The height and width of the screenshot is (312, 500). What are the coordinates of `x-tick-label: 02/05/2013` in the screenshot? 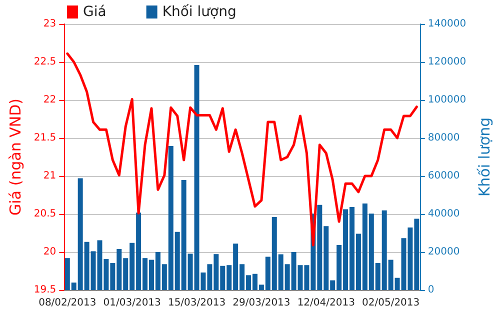 It's located at (391, 303).